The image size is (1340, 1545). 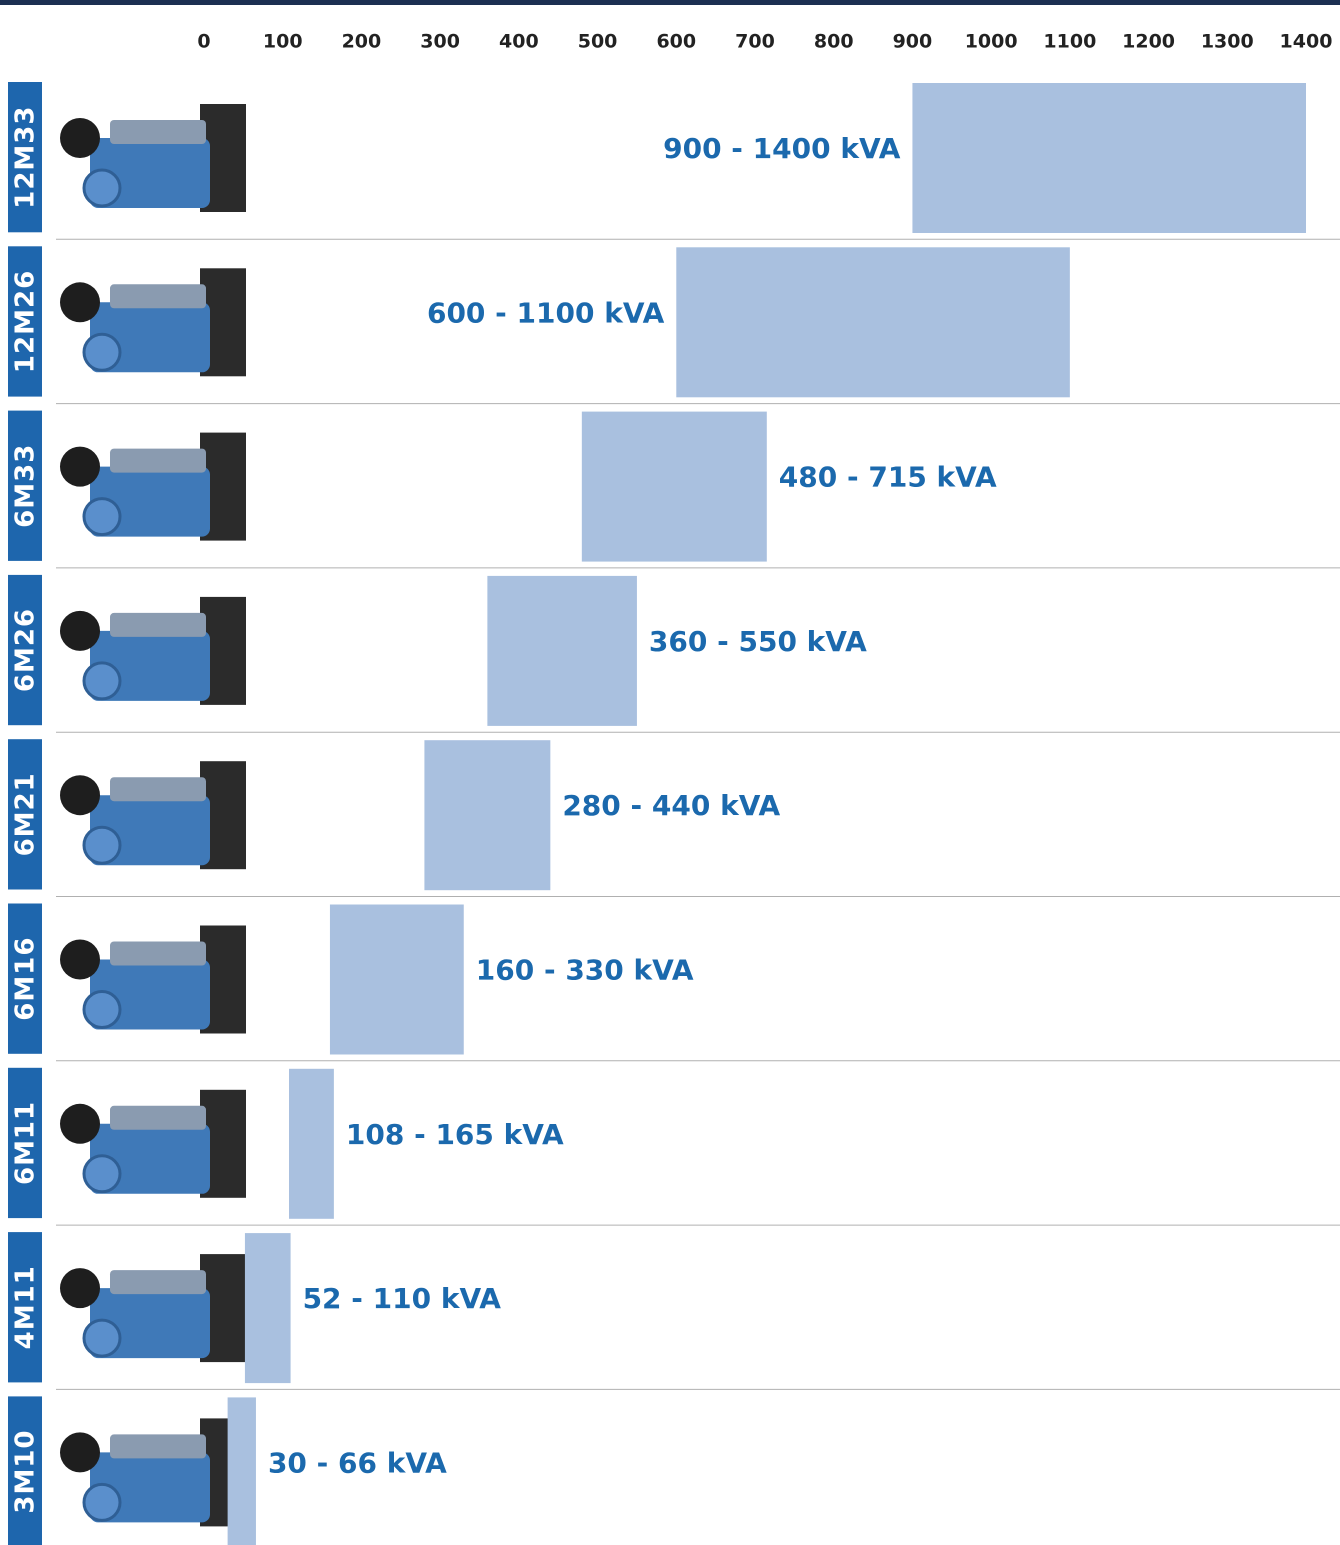 I want to click on x-tick-label: 0, so click(x=203, y=42).